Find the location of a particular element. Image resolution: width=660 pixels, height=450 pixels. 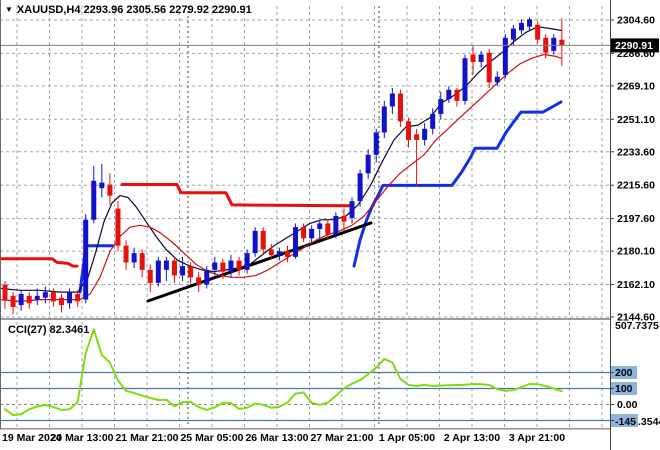

time-axis-label: 20 Mar 13:00 is located at coordinates (81, 438).